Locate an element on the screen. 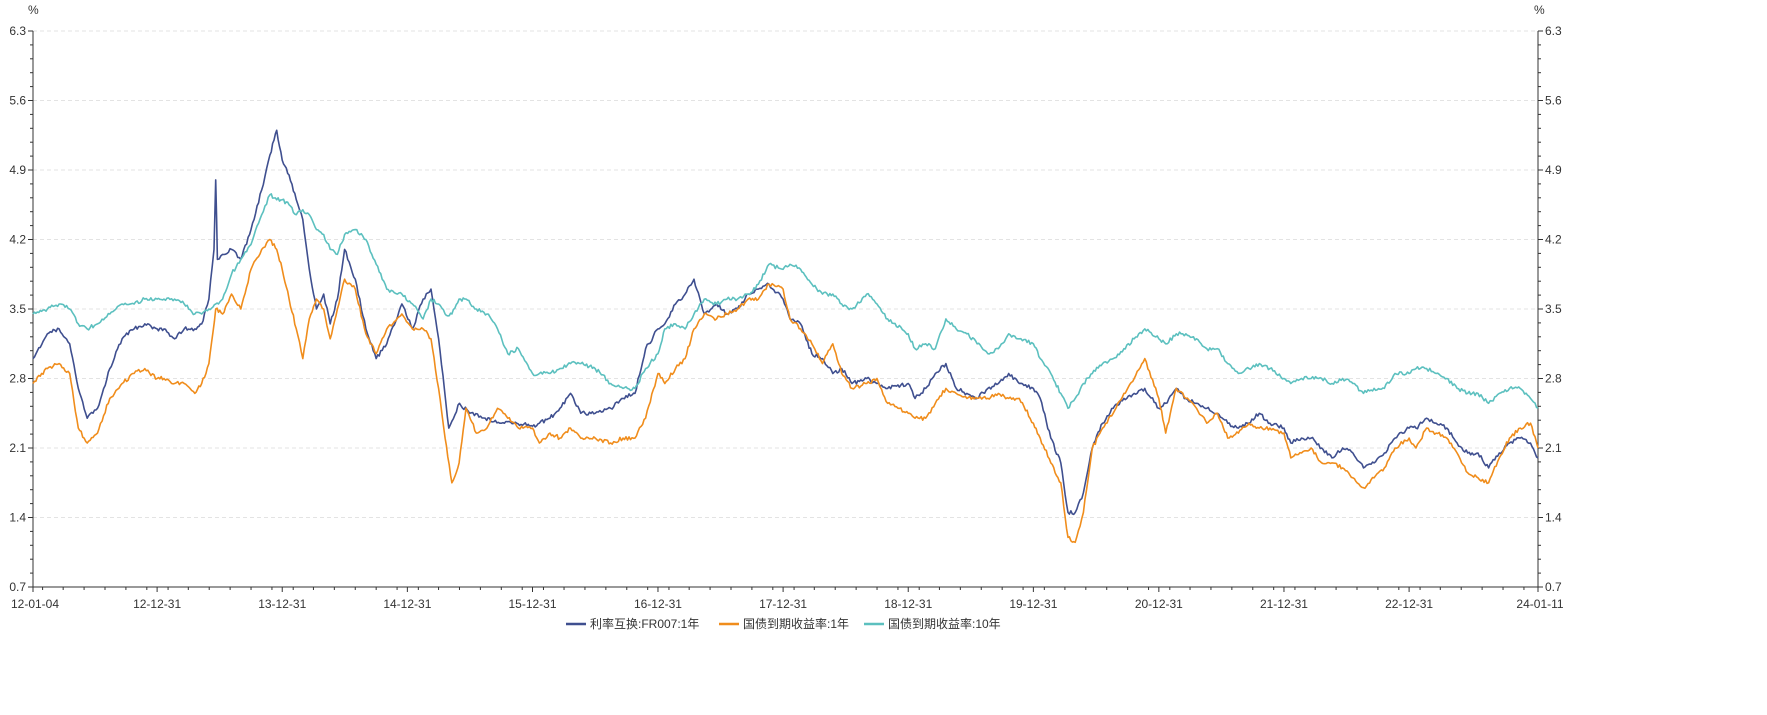 The image size is (1767, 715). legend-label-2: 国债到期收益率:1年 is located at coordinates (796, 623).